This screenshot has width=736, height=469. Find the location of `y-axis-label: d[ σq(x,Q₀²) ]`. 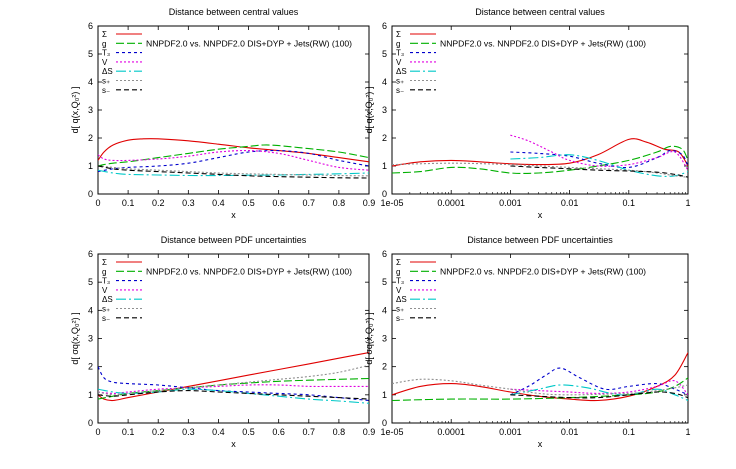

y-axis-label: d[ σq(x,Q₀²) ] is located at coordinates (75, 338).